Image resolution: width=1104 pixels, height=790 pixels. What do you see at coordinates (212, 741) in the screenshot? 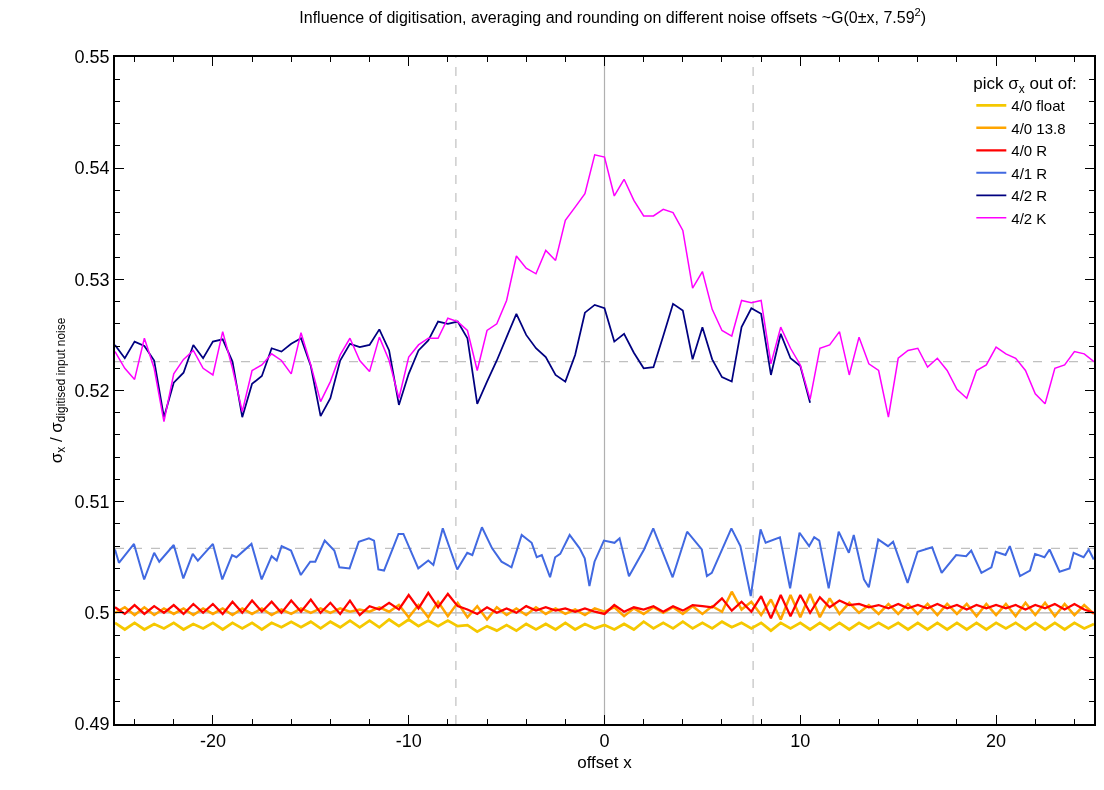
I see `x-tick-label: -20` at bounding box center [212, 741].